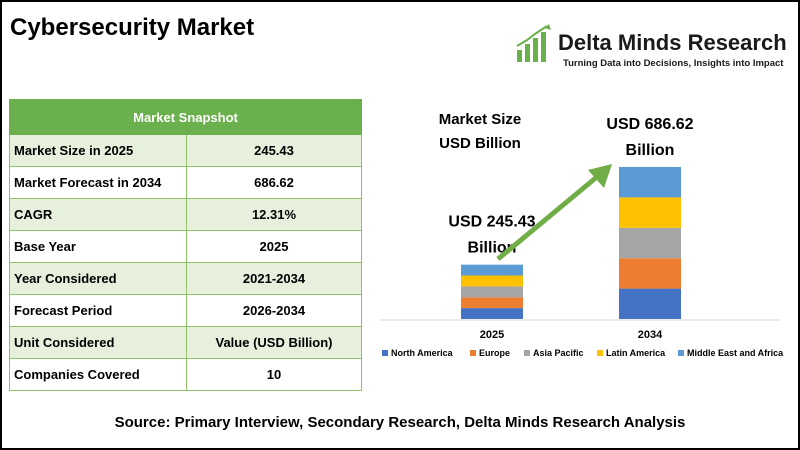 This screenshot has height=450, width=800. Describe the element at coordinates (274, 214) in the screenshot. I see `row-value: 12.31%` at that location.